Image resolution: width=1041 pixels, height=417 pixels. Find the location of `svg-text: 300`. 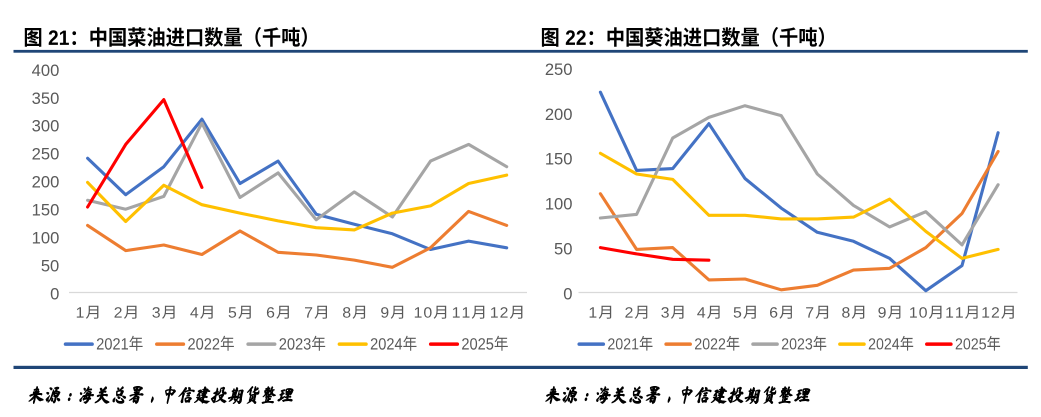

svg-text: 300 is located at coordinates (46, 126).